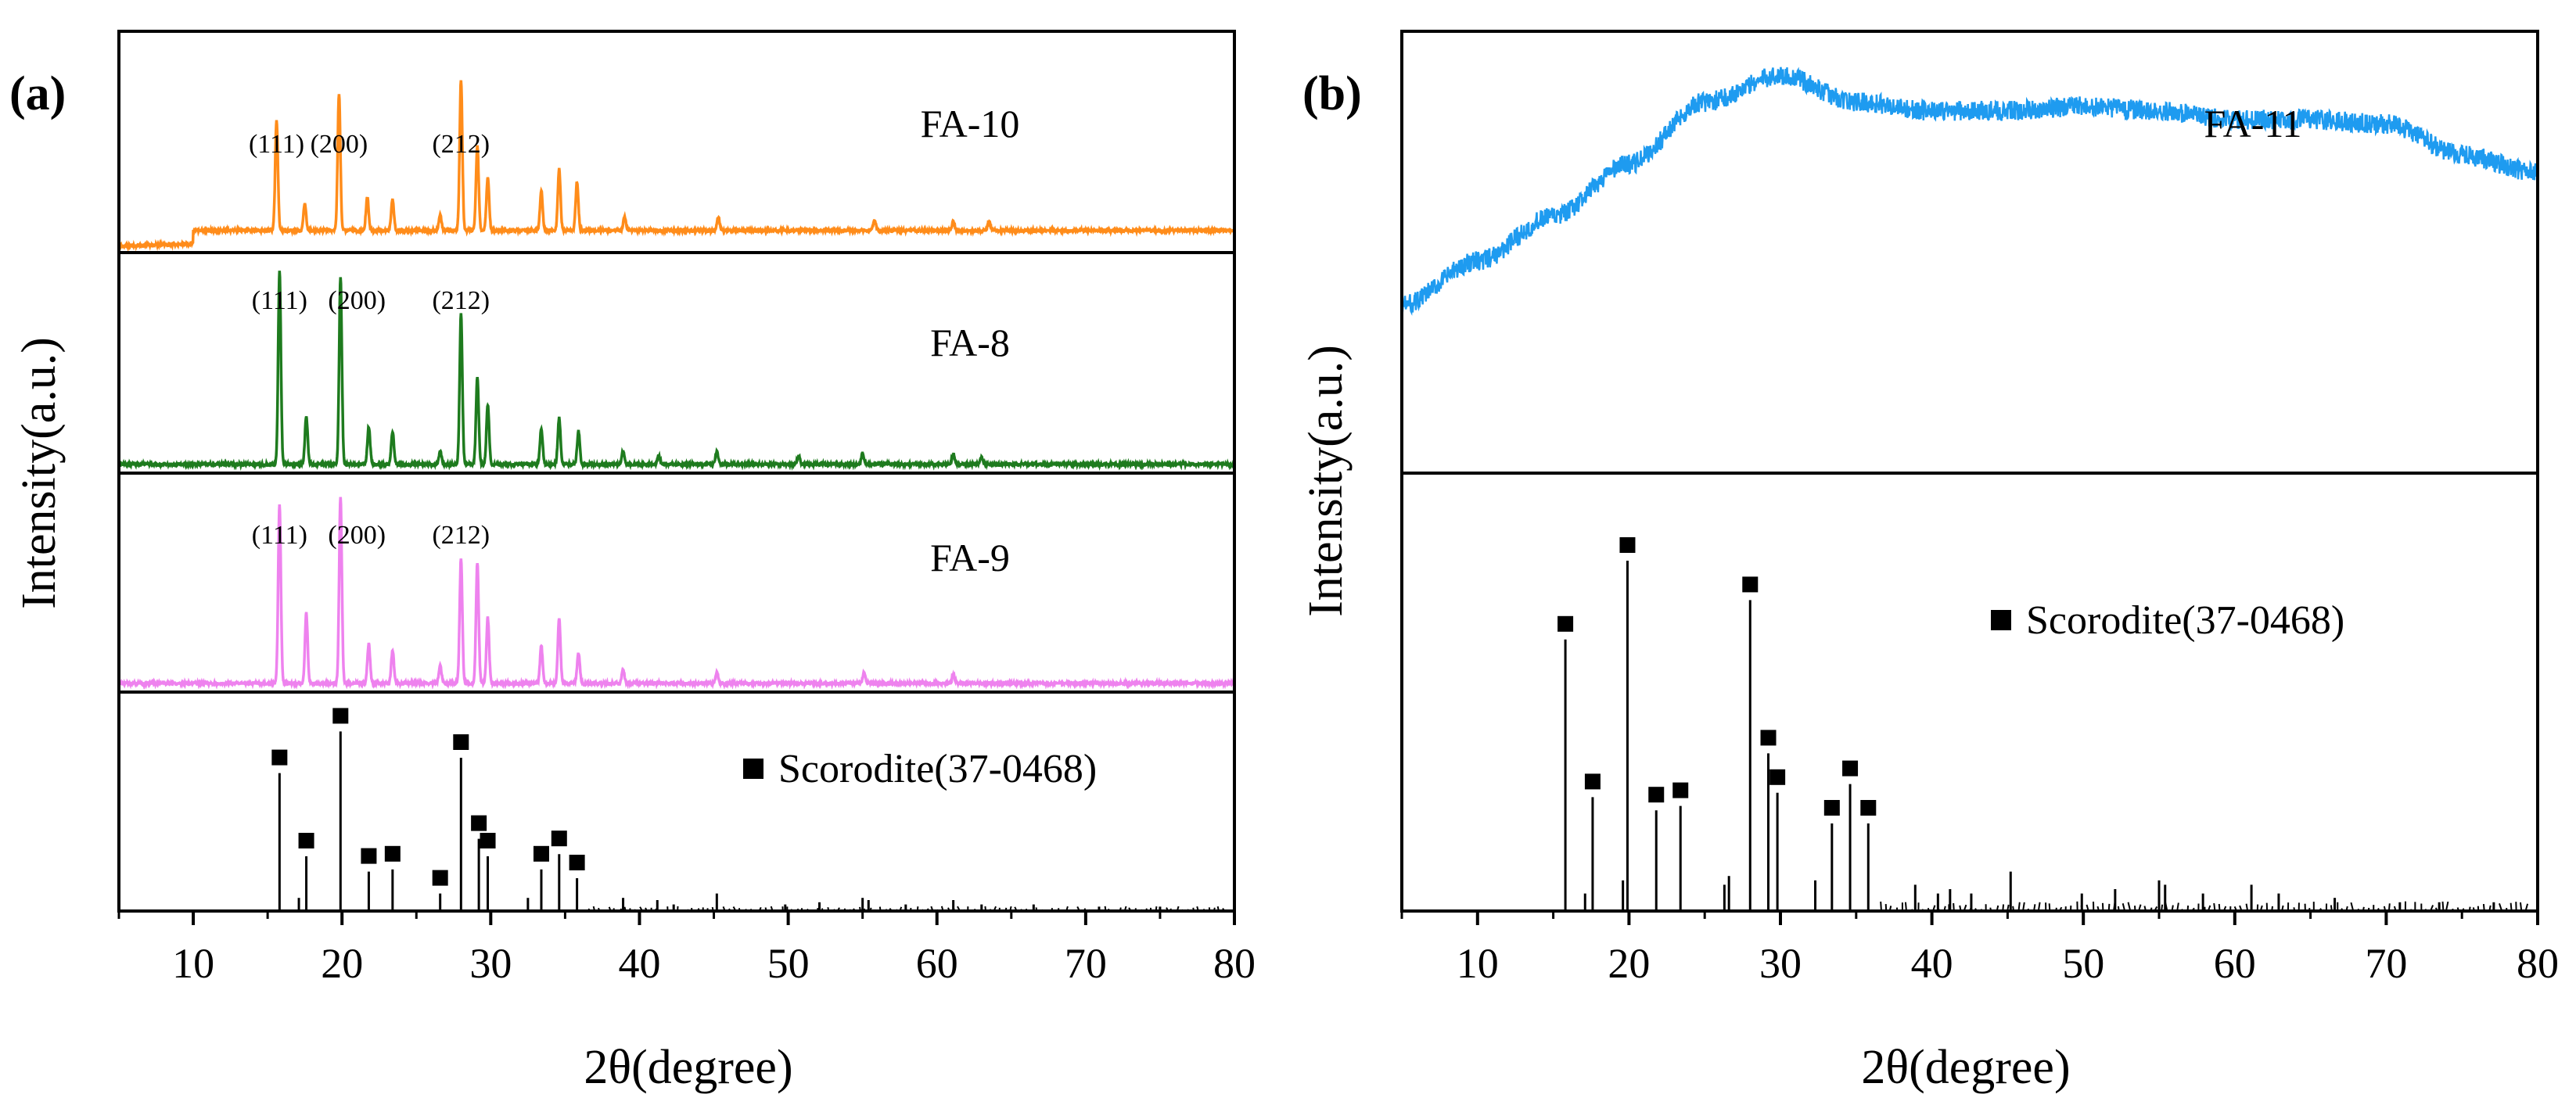  Describe the element at coordinates (970, 342) in the screenshot. I see `sample-label-fa-8: FA-8` at that location.